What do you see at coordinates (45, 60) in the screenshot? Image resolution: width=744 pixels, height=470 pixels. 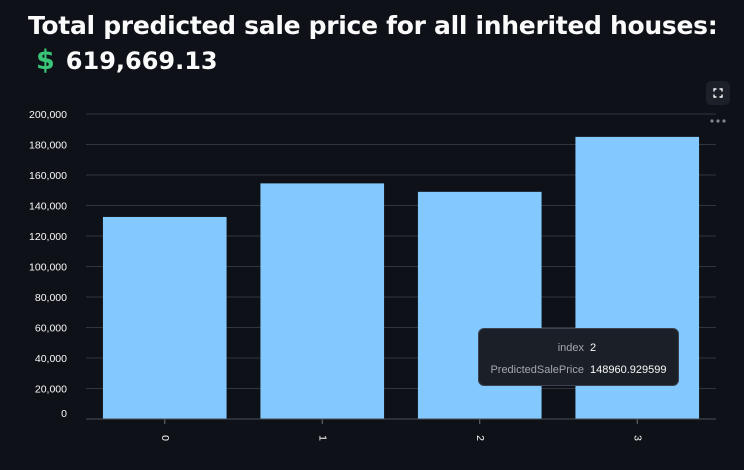 I see `dollar-sign-icon: $` at bounding box center [45, 60].